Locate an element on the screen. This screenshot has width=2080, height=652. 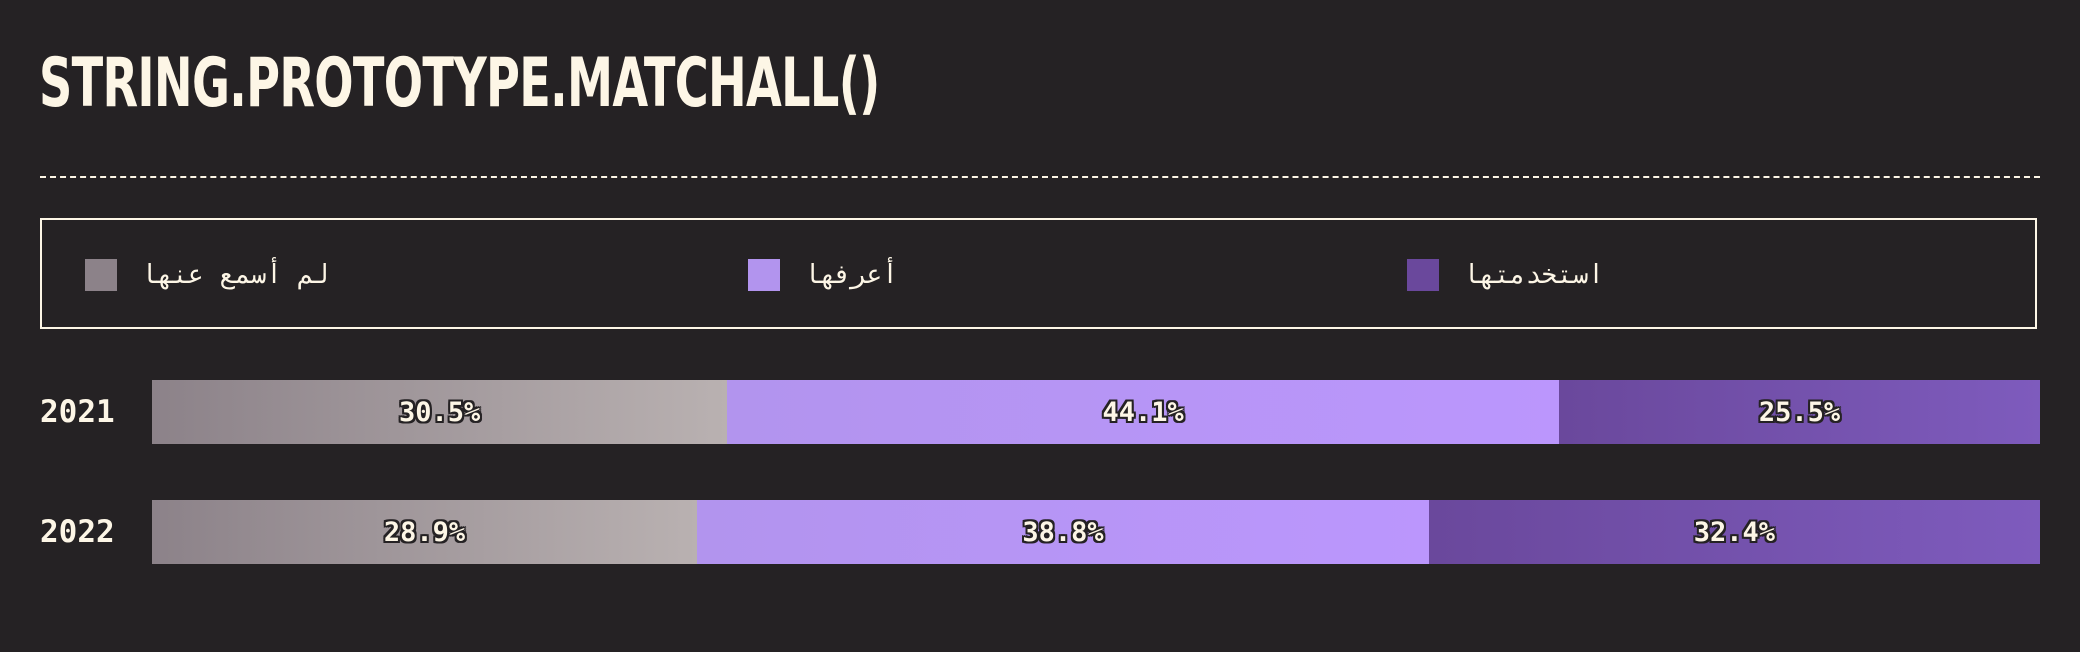
row-label-2022: 2022 is located at coordinates (77, 532).